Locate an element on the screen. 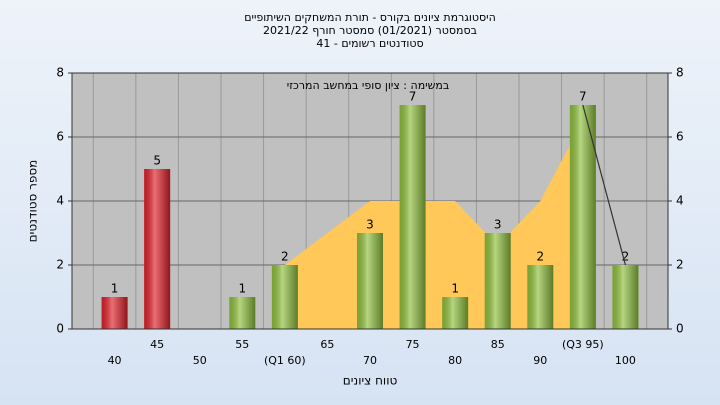 The height and width of the screenshot is (405, 720). data-label: 5 is located at coordinates (157, 161).